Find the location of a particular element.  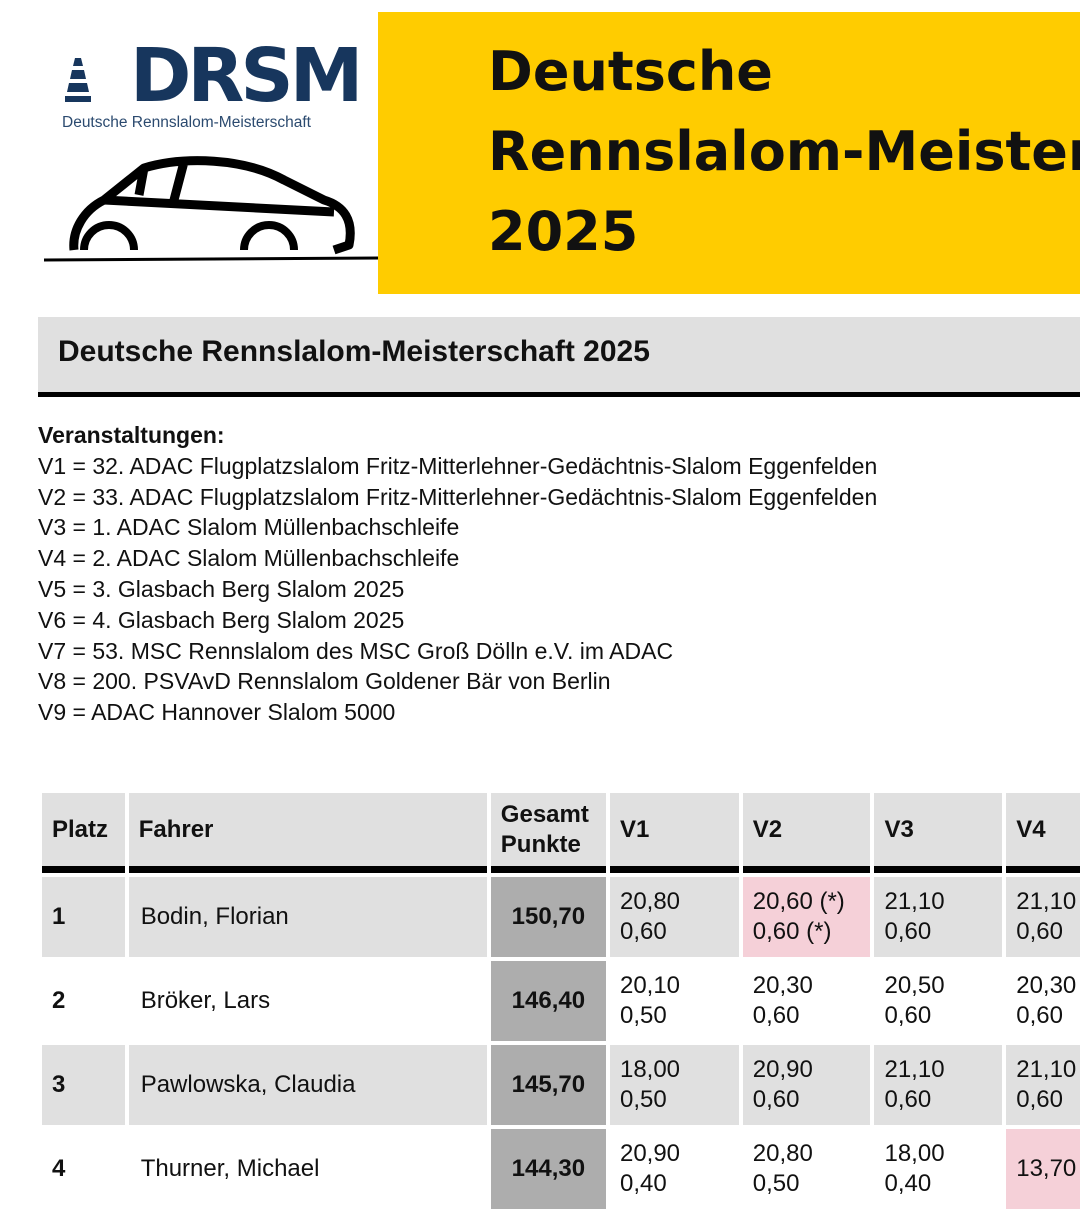

driver-name: Bröker, Lars is located at coordinates (307, 1001).